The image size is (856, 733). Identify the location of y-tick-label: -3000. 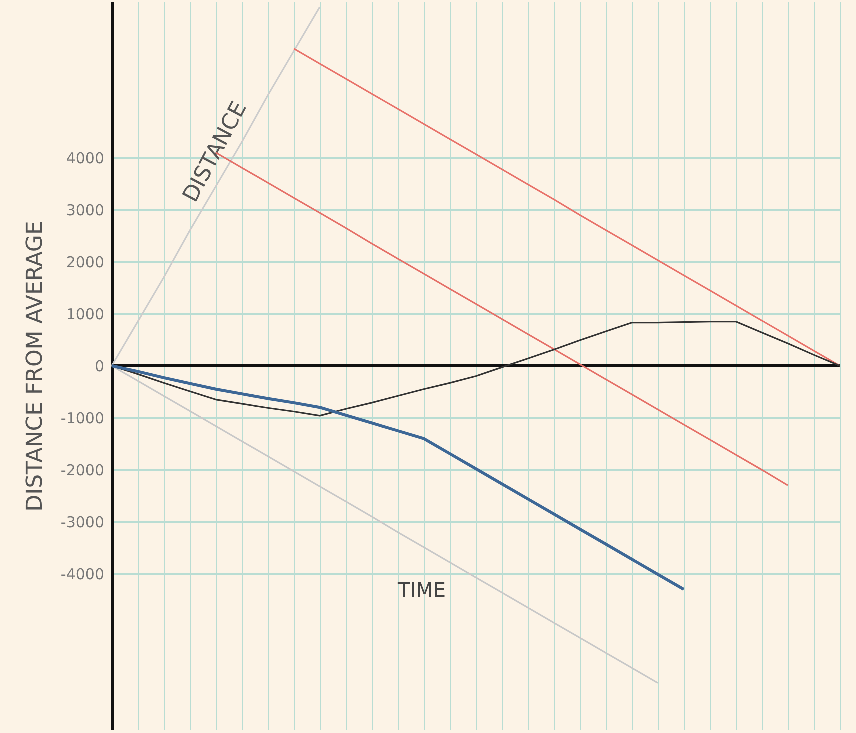
(82, 523).